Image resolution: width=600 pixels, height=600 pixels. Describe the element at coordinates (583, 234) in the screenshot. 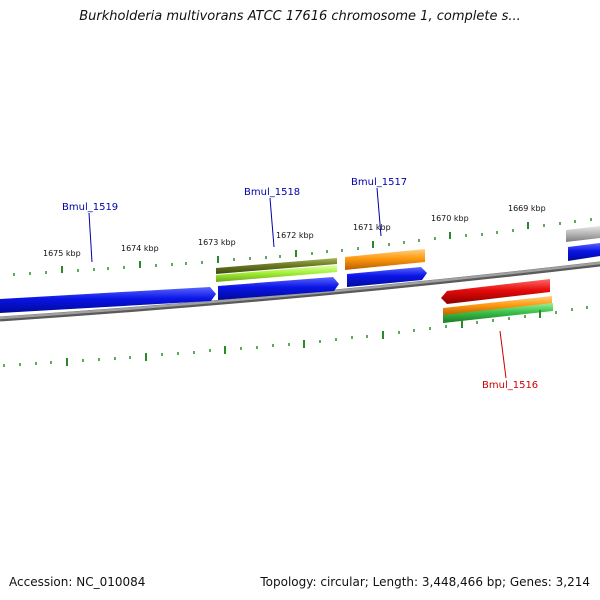

I see `feature-grey-edge` at that location.